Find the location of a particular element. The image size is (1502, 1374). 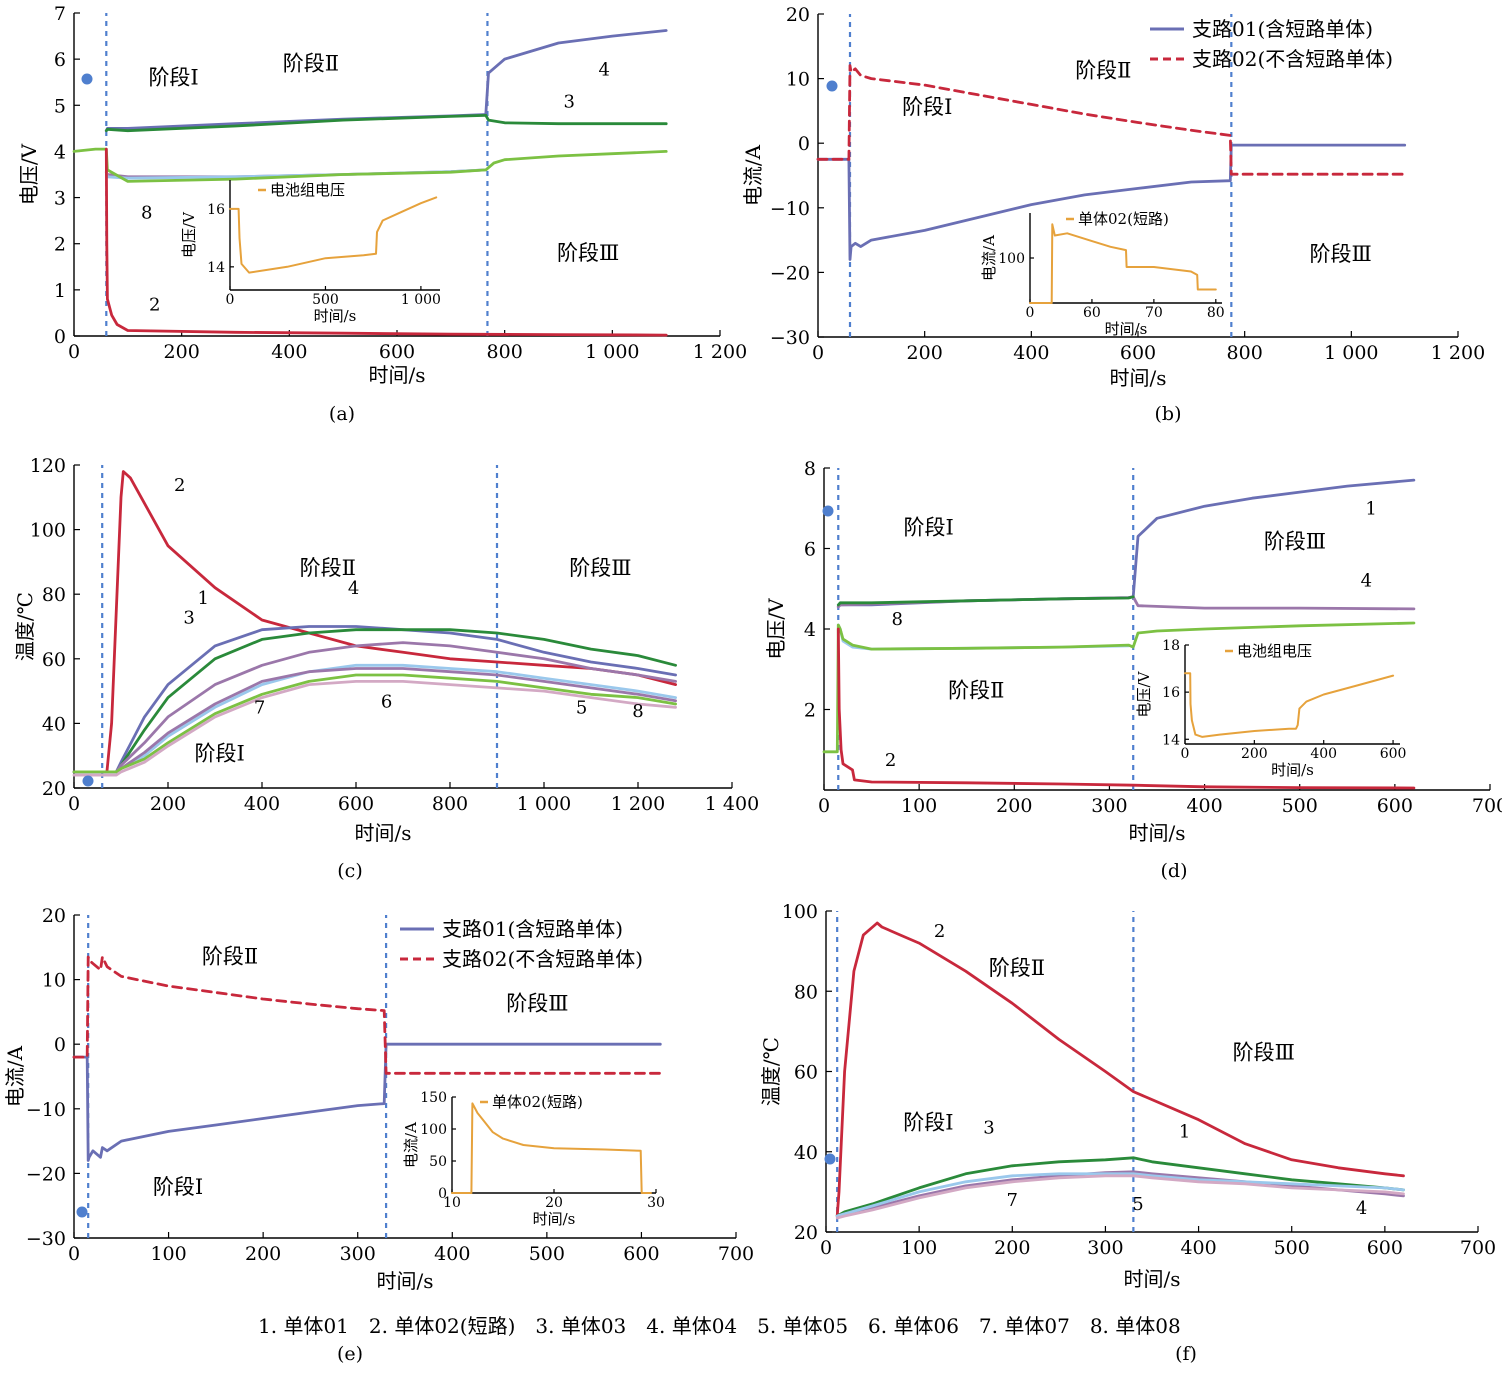

y-tick-label: 50 is located at coordinates (438, 1162).